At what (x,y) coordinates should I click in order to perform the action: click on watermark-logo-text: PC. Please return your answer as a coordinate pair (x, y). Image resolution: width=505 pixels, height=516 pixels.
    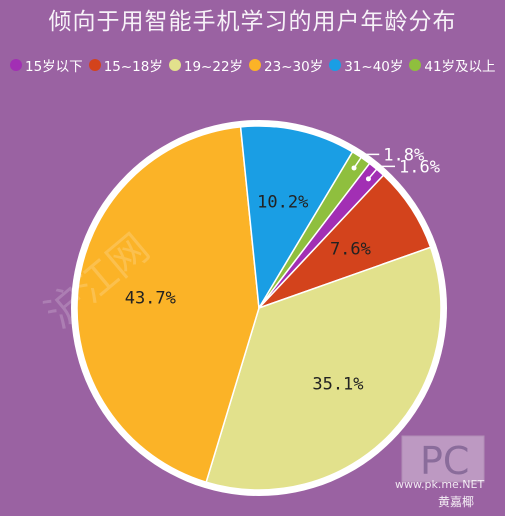
    Looking at the image, I should click on (444, 461).